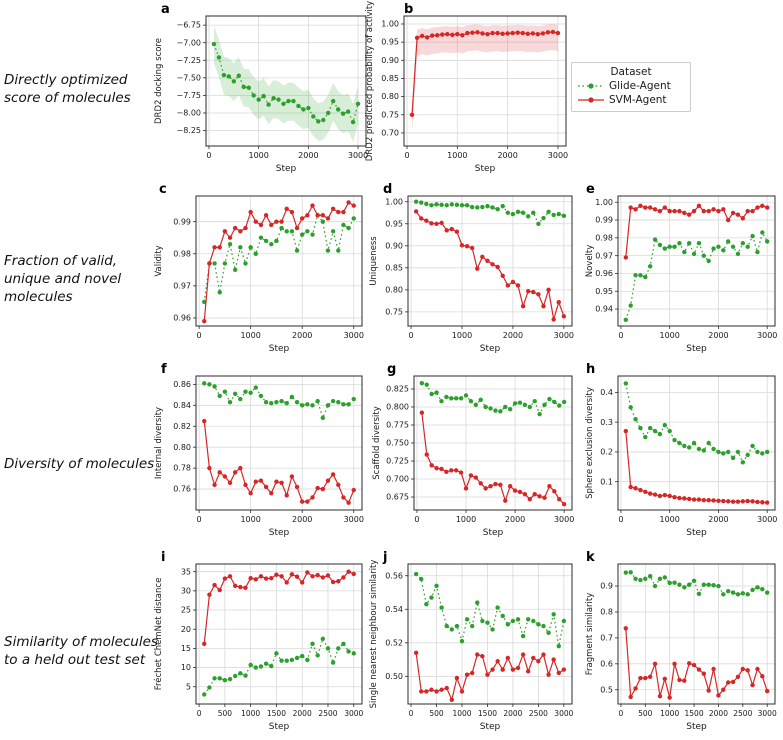 The image size is (783, 740). What do you see at coordinates (394, 676) in the screenshot?
I see `svg-text: 0.50` at bounding box center [394, 676].